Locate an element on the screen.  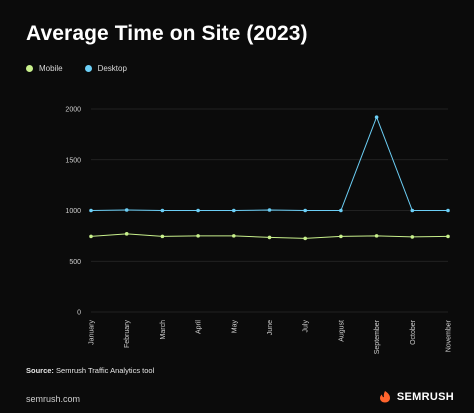
legend-swatch-mobile is located at coordinates (29, 68).